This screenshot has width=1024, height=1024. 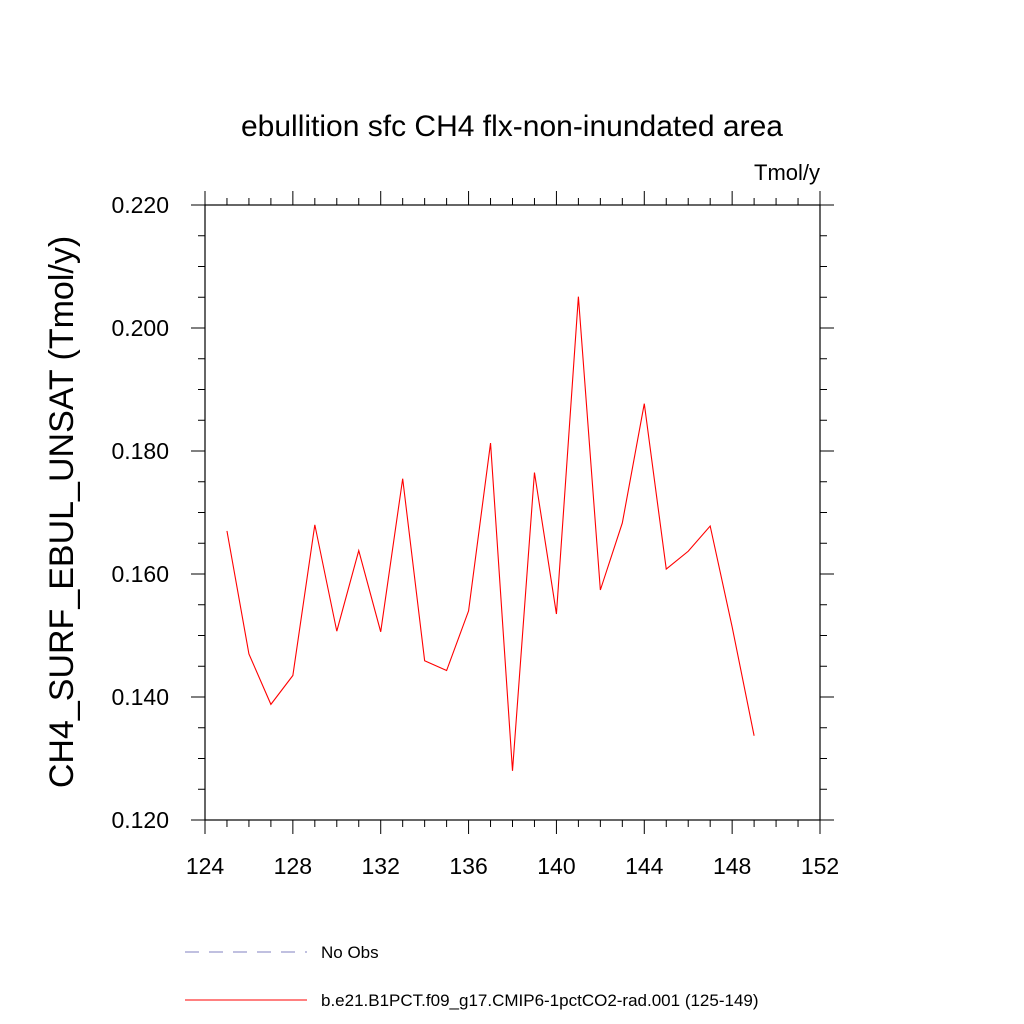 What do you see at coordinates (62, 512) in the screenshot?
I see `y-axis-label: CH4_SURF_EBUL_UNSAT (Tmol/y)` at bounding box center [62, 512].